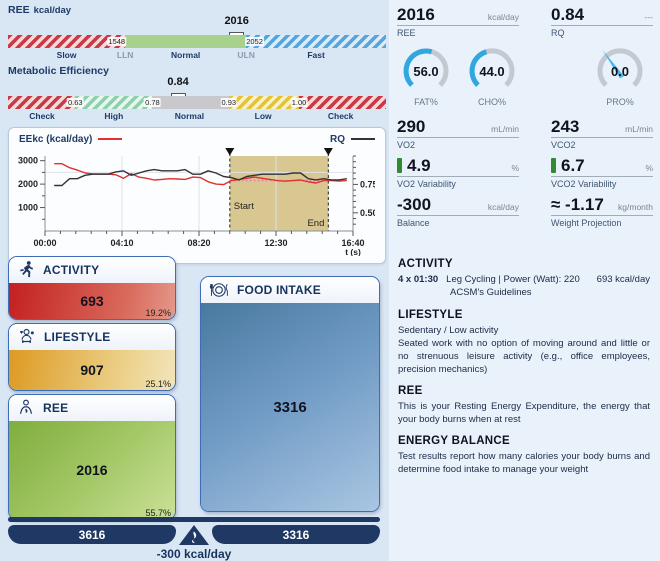 The image size is (660, 561). I want to click on lifestyle-card-header: LIFESTYLE, so click(92, 337).